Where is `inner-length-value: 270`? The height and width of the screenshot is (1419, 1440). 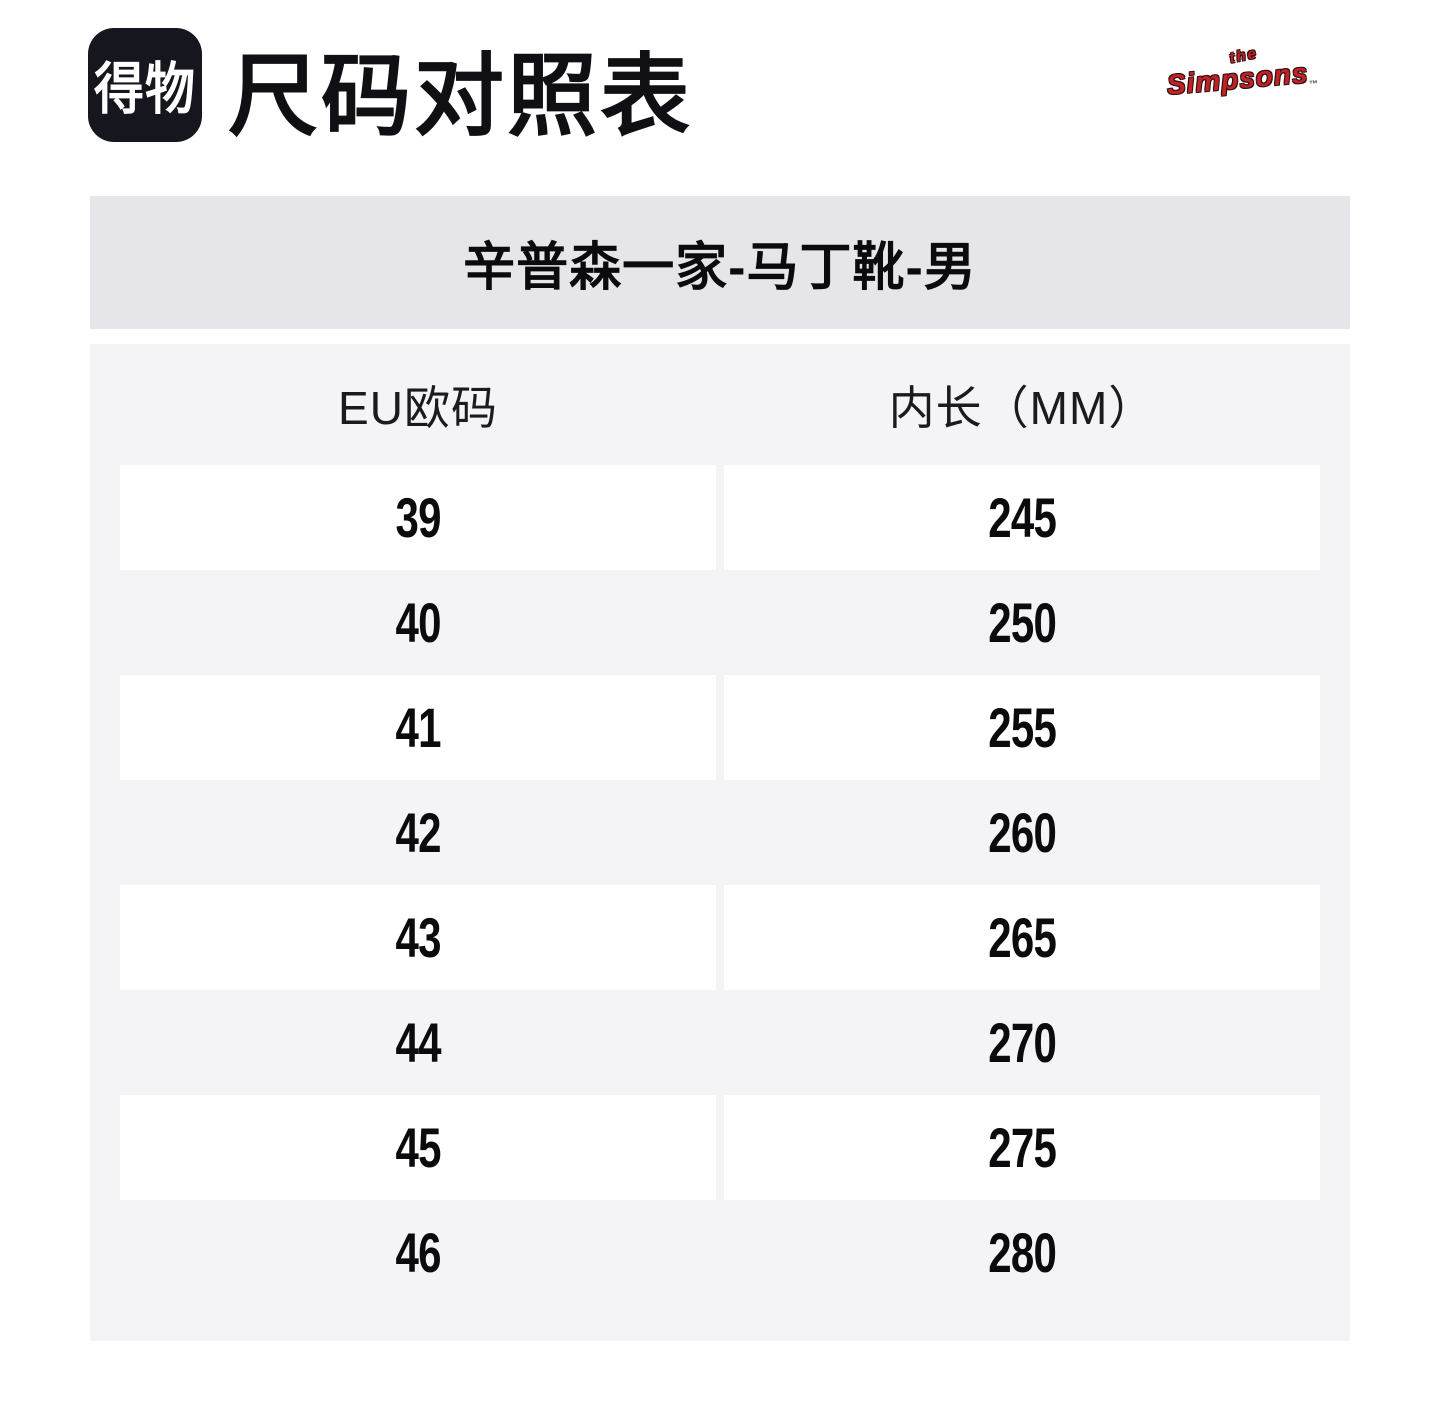 inner-length-value: 270 is located at coordinates (1022, 1042).